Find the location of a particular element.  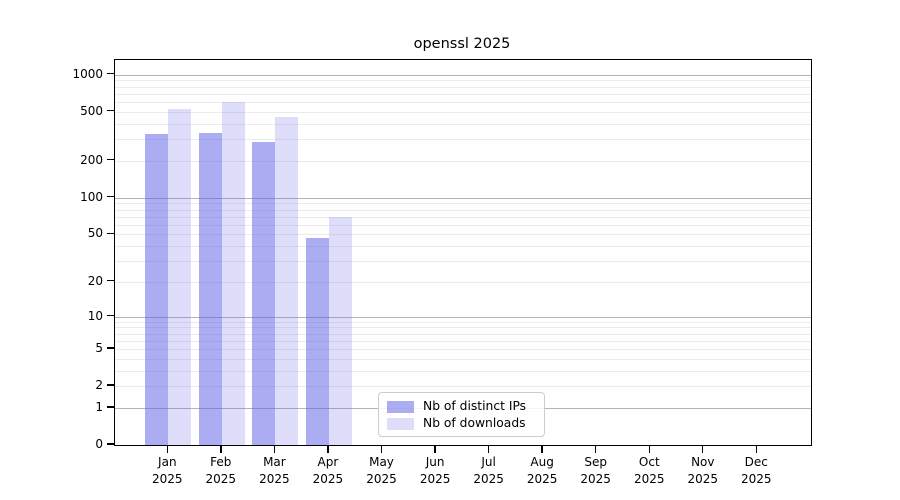

x-tick-feb is located at coordinates (221, 449).